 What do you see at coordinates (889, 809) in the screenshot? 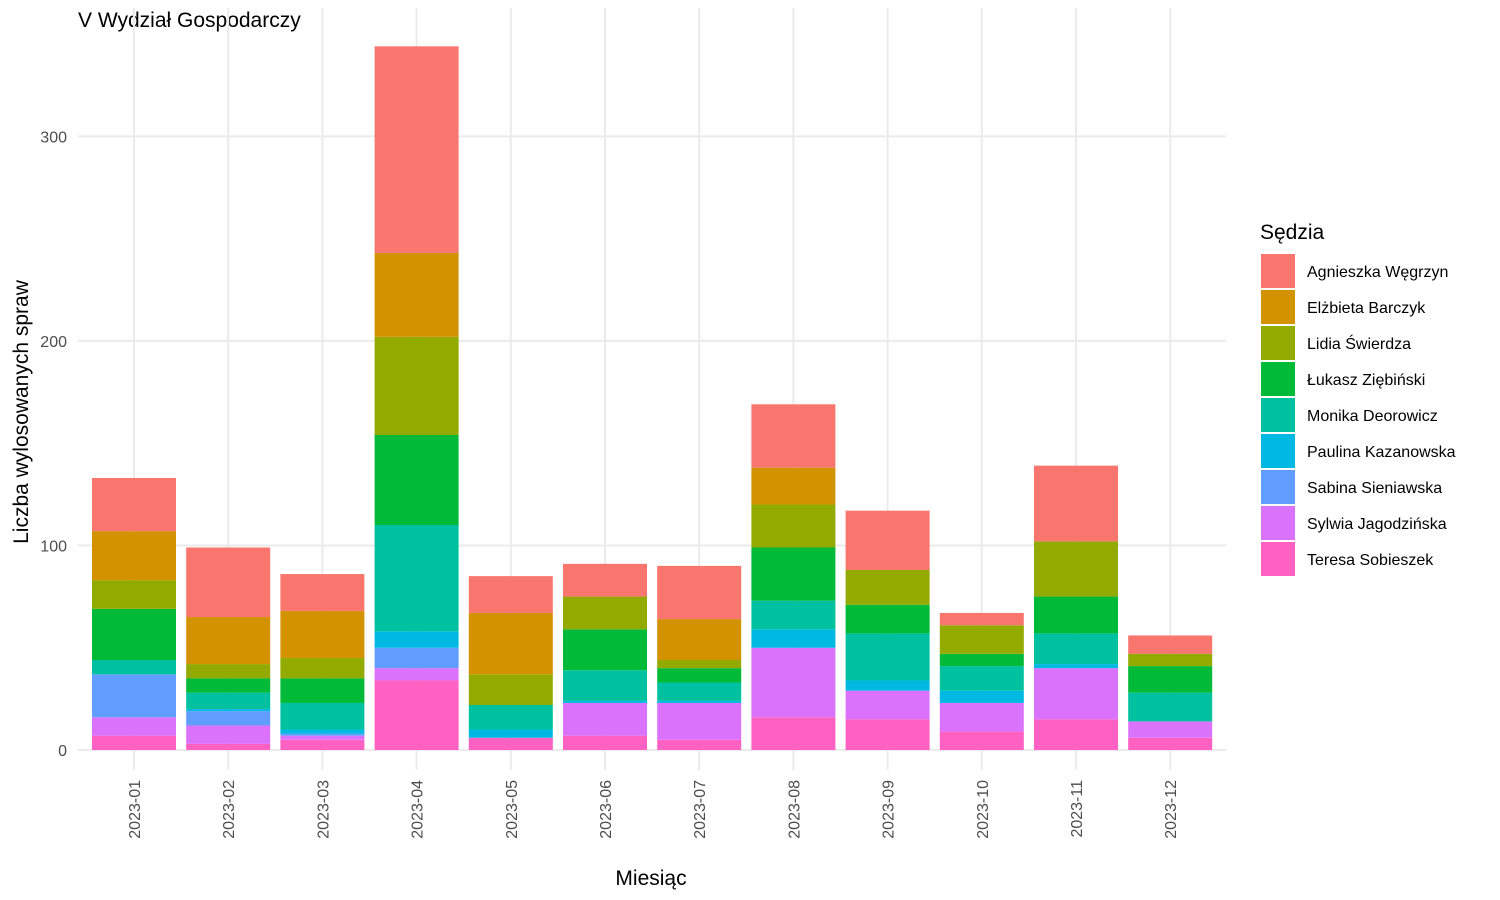
I see `x-tick-label: 2023-09` at bounding box center [889, 809].